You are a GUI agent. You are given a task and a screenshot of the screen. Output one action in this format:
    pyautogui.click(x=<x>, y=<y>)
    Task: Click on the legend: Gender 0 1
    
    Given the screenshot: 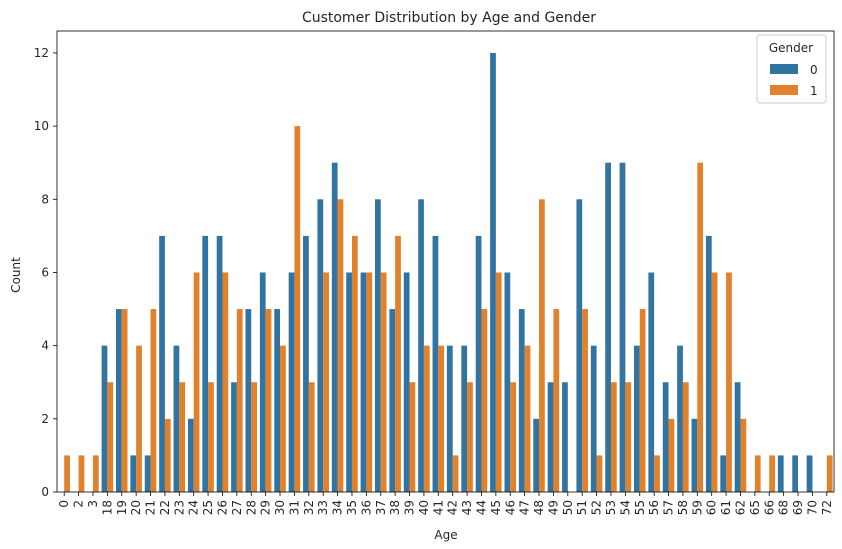 What is the action you would take?
    pyautogui.click(x=791, y=69)
    